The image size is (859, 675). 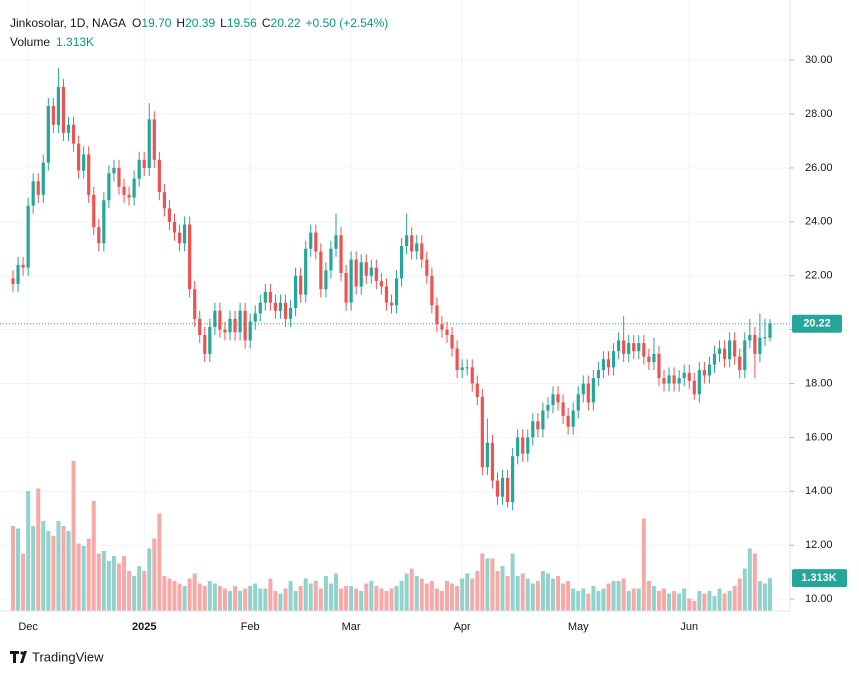 What do you see at coordinates (144, 627) in the screenshot?
I see `x-tick-label: 2025` at bounding box center [144, 627].